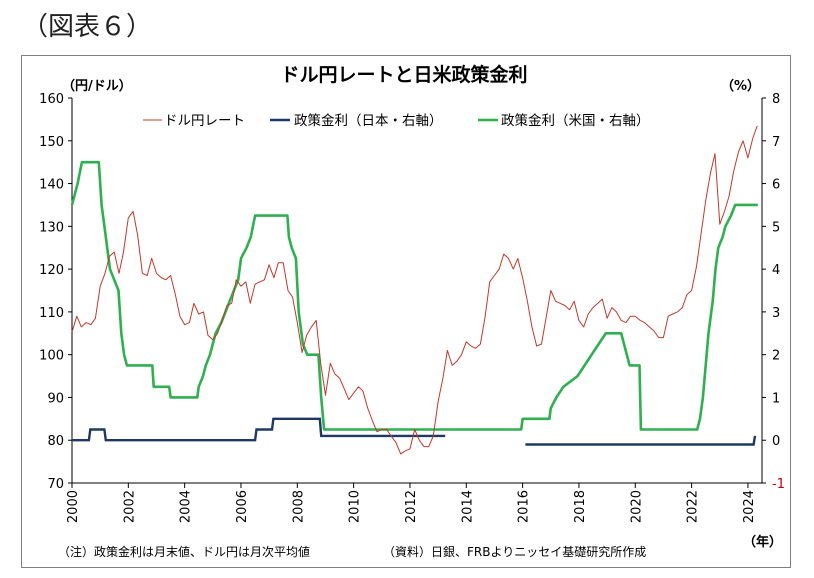 The image size is (814, 578). I want to click on figure-label: （図表６）, so click(87, 27).